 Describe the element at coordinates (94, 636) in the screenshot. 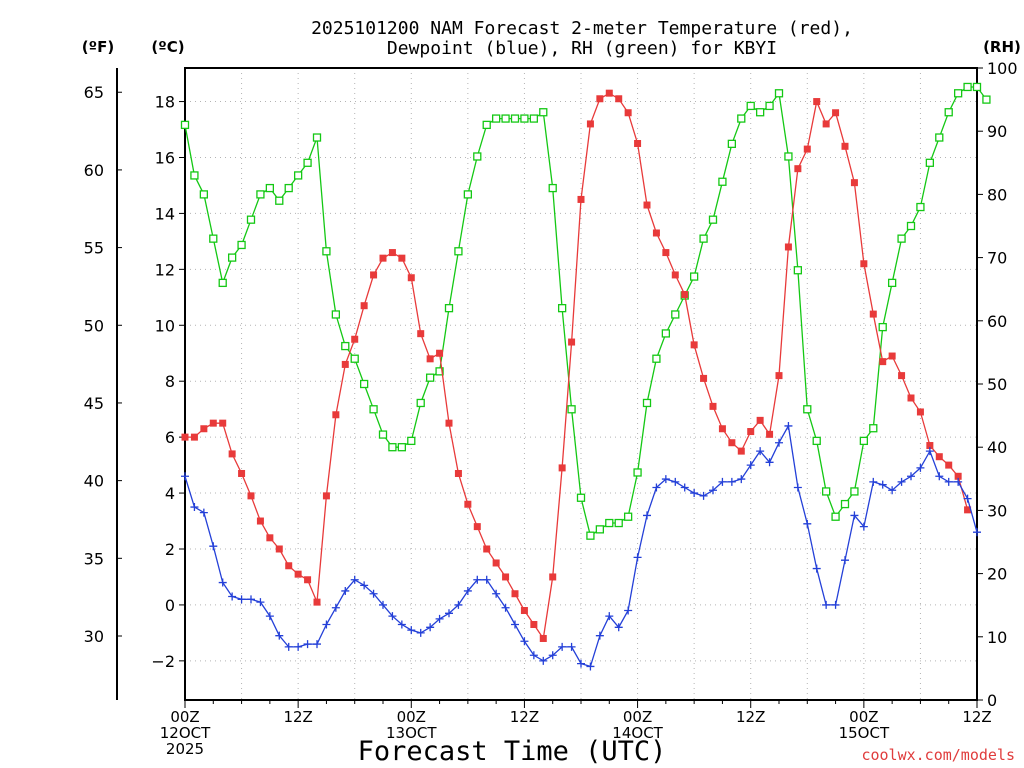

I see `fahrenheit-tick-label: 30` at that location.